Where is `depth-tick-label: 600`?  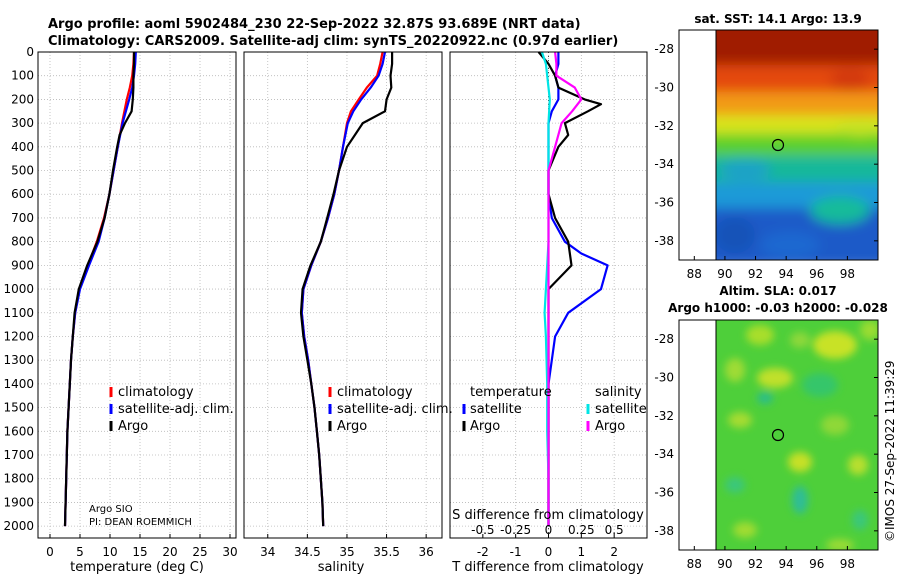 depth-tick-label: 600 is located at coordinates (22, 194).